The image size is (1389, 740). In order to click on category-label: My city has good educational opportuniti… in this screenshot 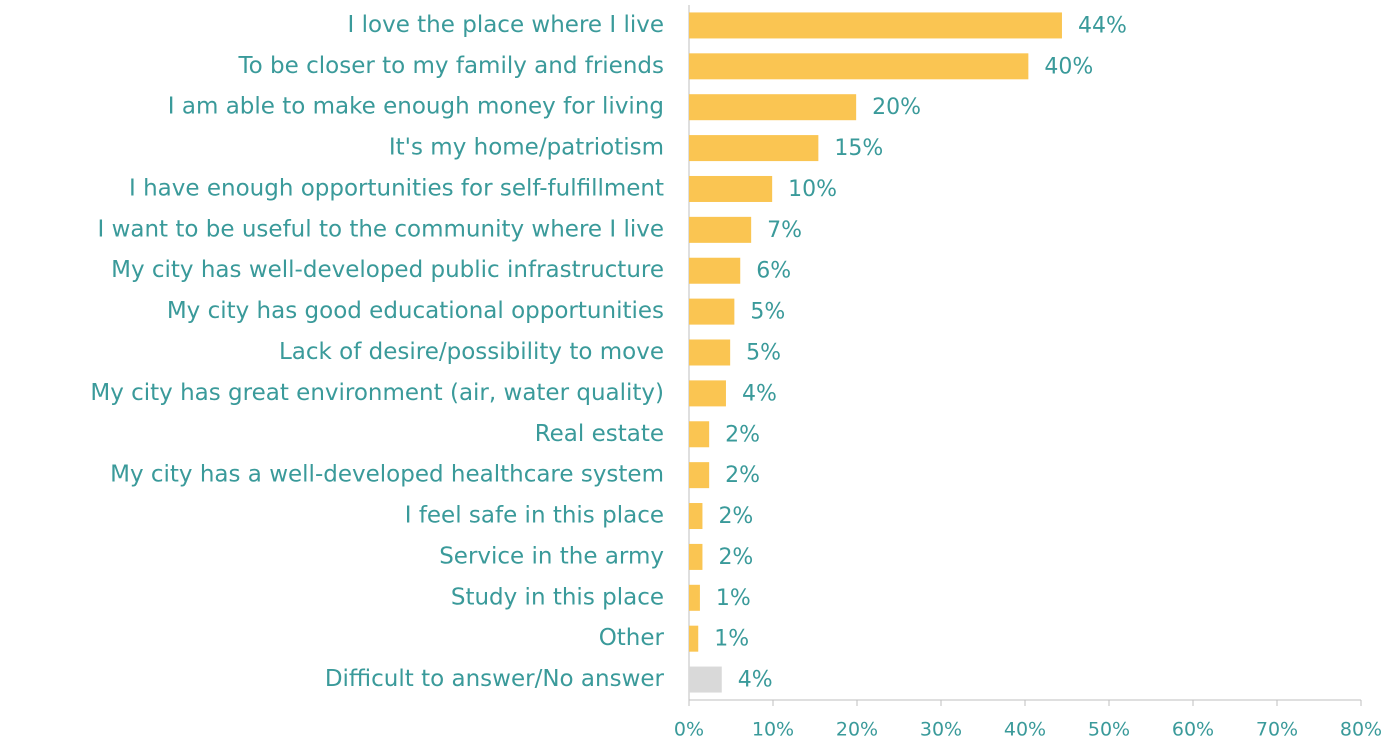, I will do `click(415, 311)`.